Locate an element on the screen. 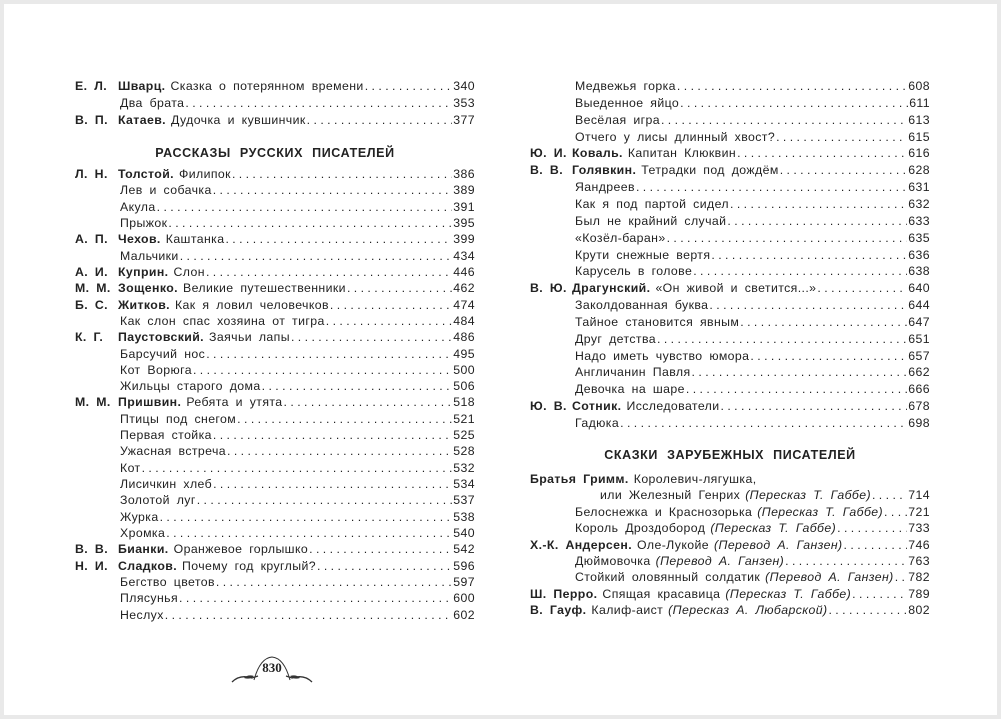 This screenshot has width=1001, height=719. entry-page: 446 is located at coordinates (464, 271).